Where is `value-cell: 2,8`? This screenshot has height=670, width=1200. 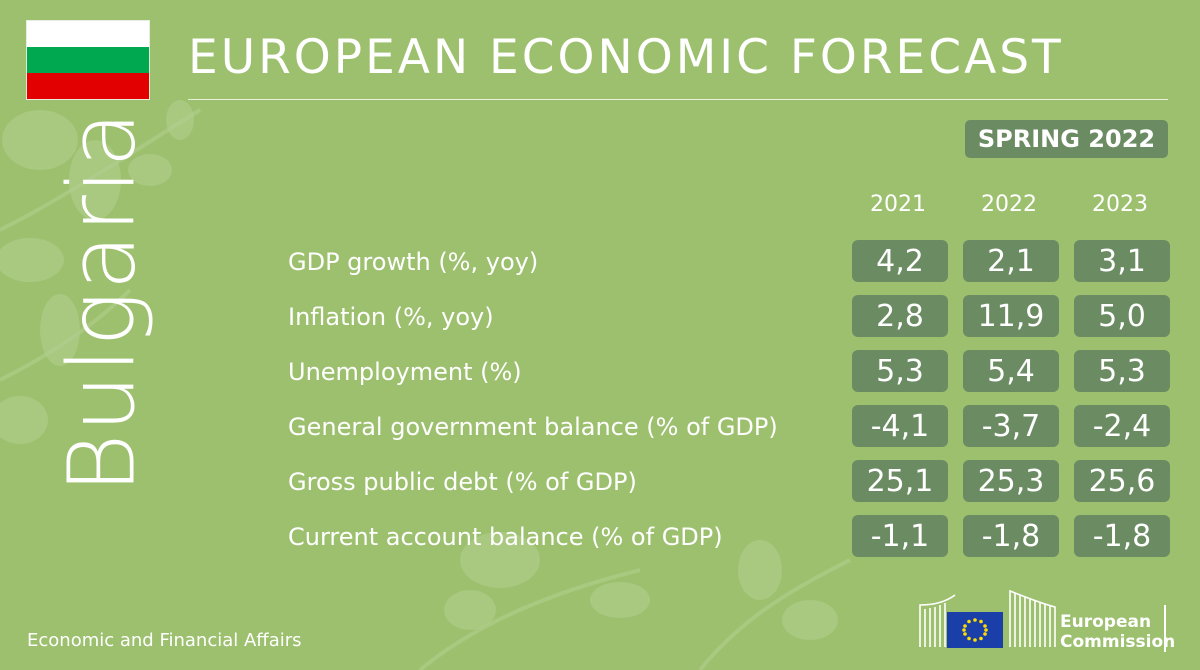
value-cell: 2,8 is located at coordinates (900, 316).